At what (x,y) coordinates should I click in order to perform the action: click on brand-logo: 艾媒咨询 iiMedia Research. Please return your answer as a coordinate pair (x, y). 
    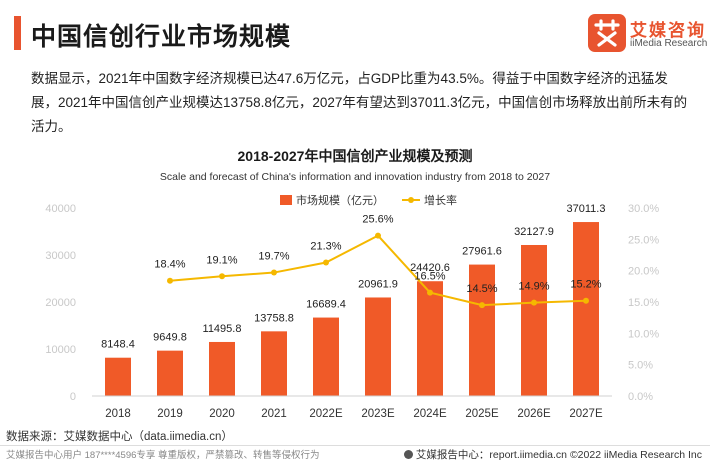
    Looking at the image, I should click on (647, 34).